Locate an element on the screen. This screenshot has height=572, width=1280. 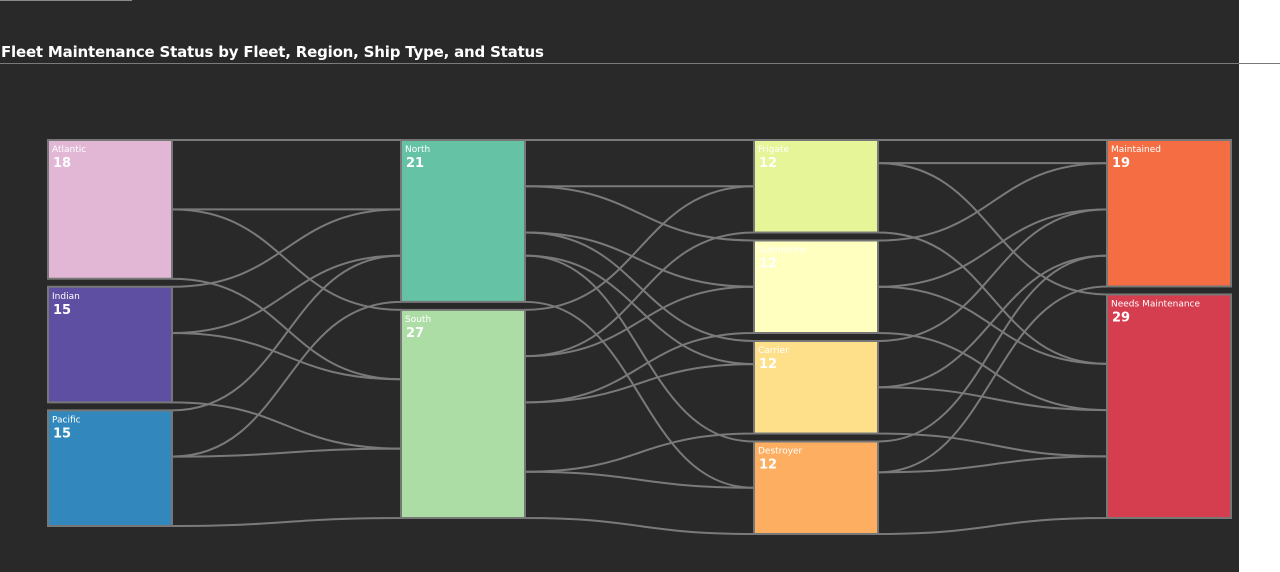
node-value-south: 27 is located at coordinates (415, 333).